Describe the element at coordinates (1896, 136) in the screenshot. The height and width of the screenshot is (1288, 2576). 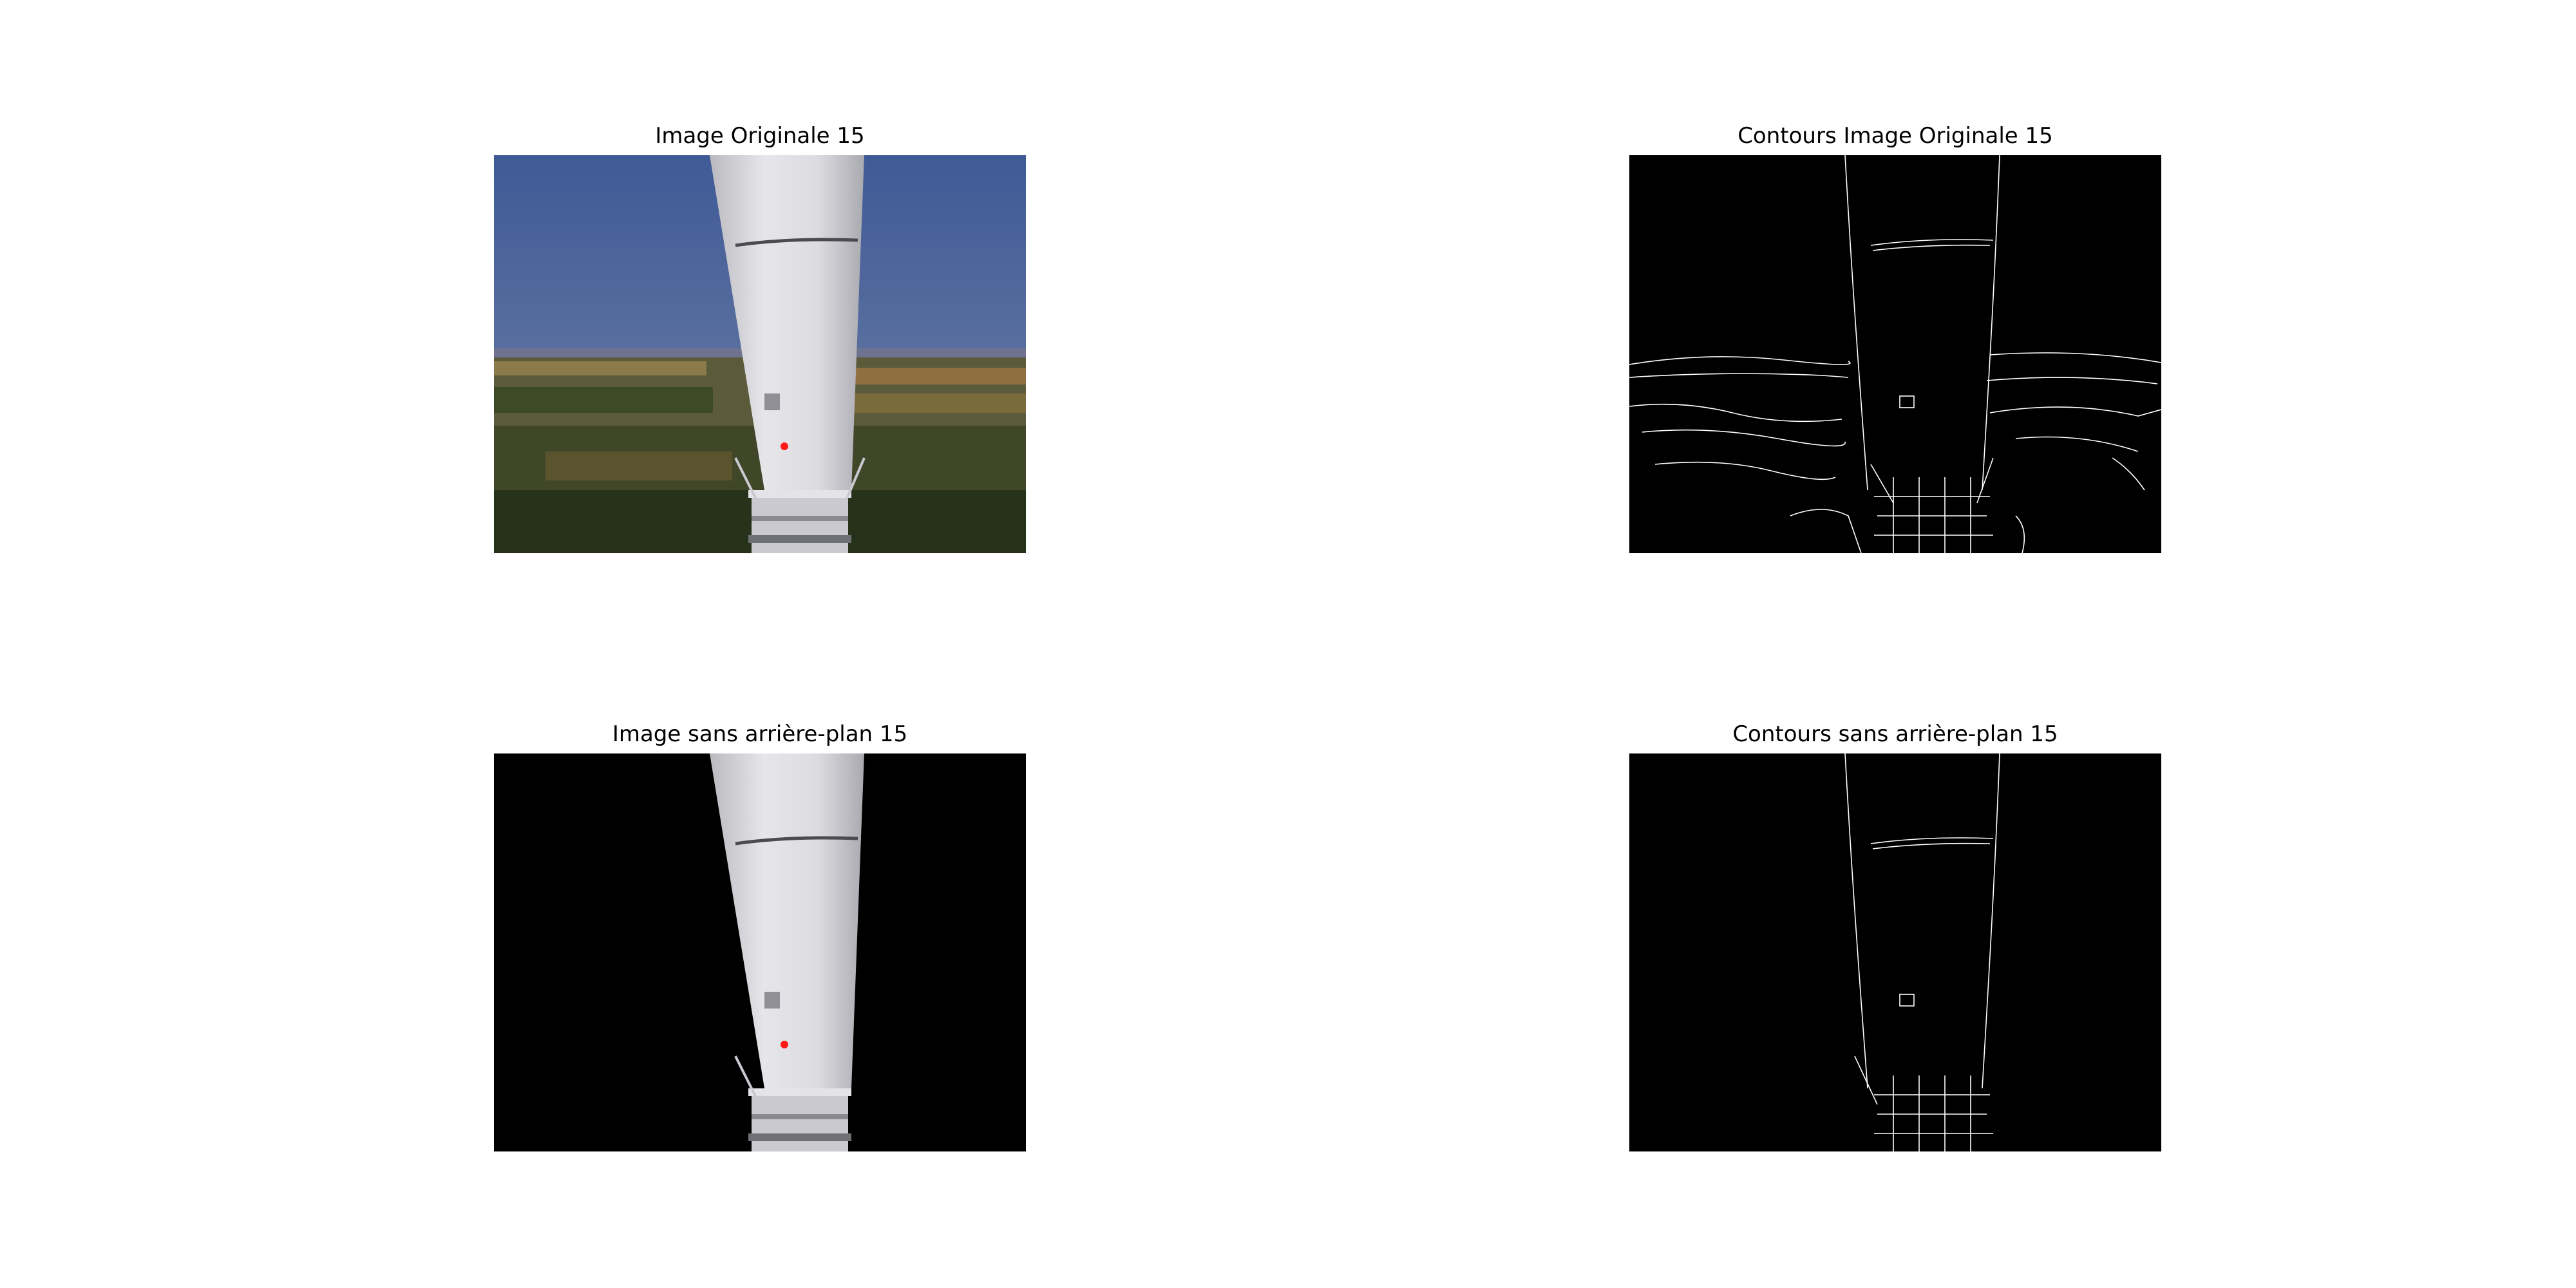
I see `panel-title: Contours Image Originale 15` at that location.